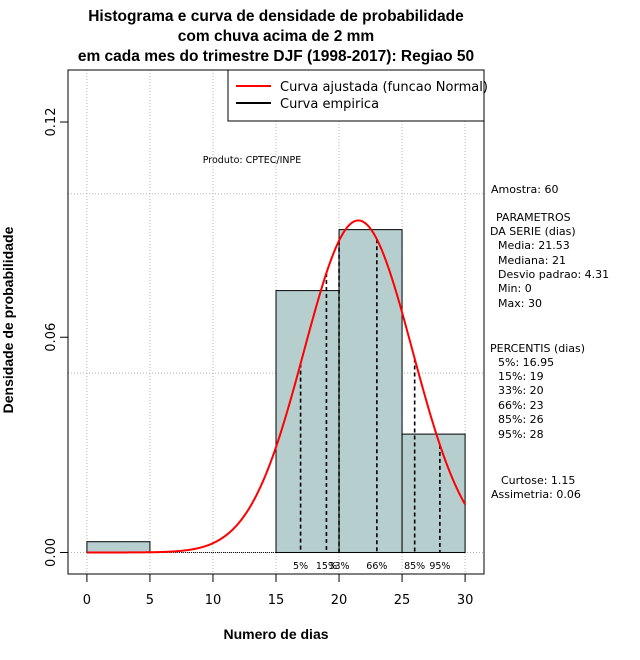 Image resolution: width=640 pixels, height=660 pixels. Describe the element at coordinates (87, 600) in the screenshot. I see `x-tick-label-0: 0` at that location.